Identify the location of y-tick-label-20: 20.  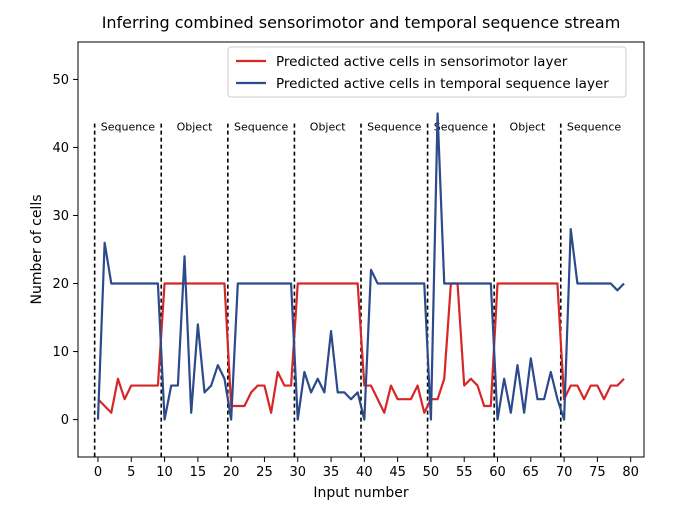
(60, 284).